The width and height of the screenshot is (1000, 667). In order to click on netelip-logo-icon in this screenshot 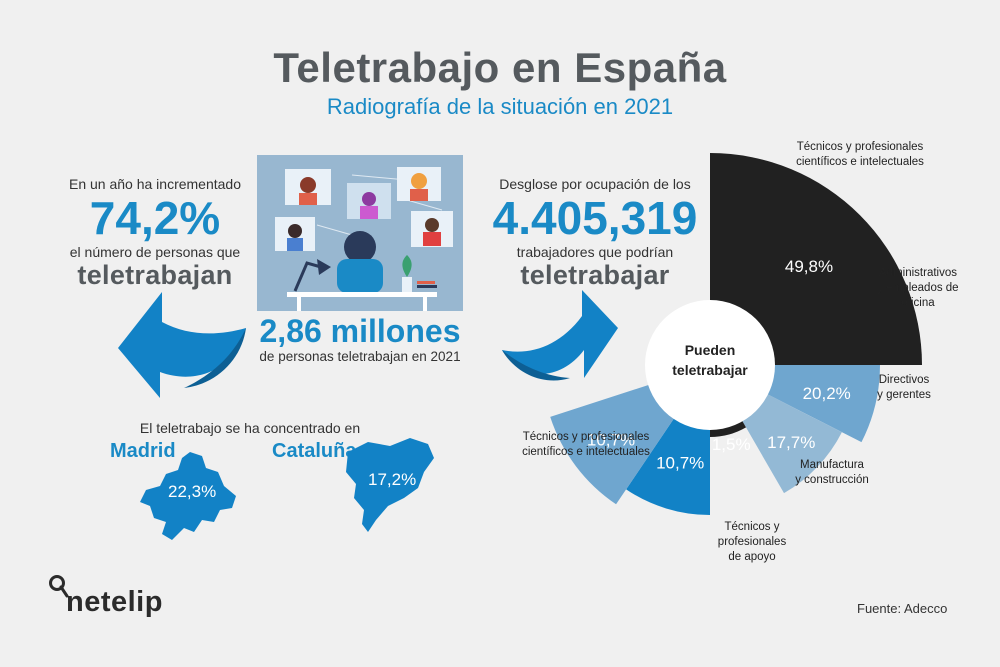, I will do `click(59, 586)`.